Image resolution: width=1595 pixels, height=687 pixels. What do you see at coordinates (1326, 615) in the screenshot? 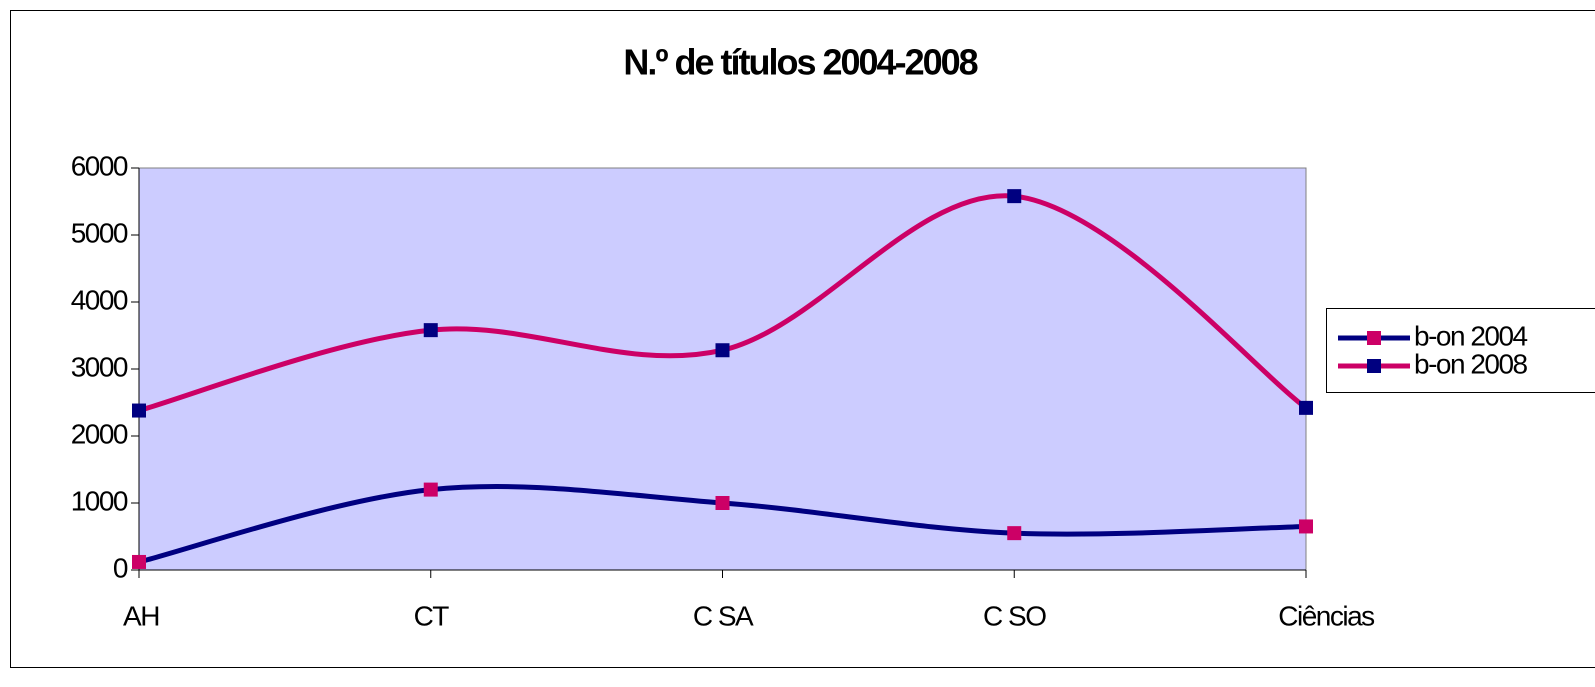
I see `x-tick-label: Ciências` at bounding box center [1326, 615].